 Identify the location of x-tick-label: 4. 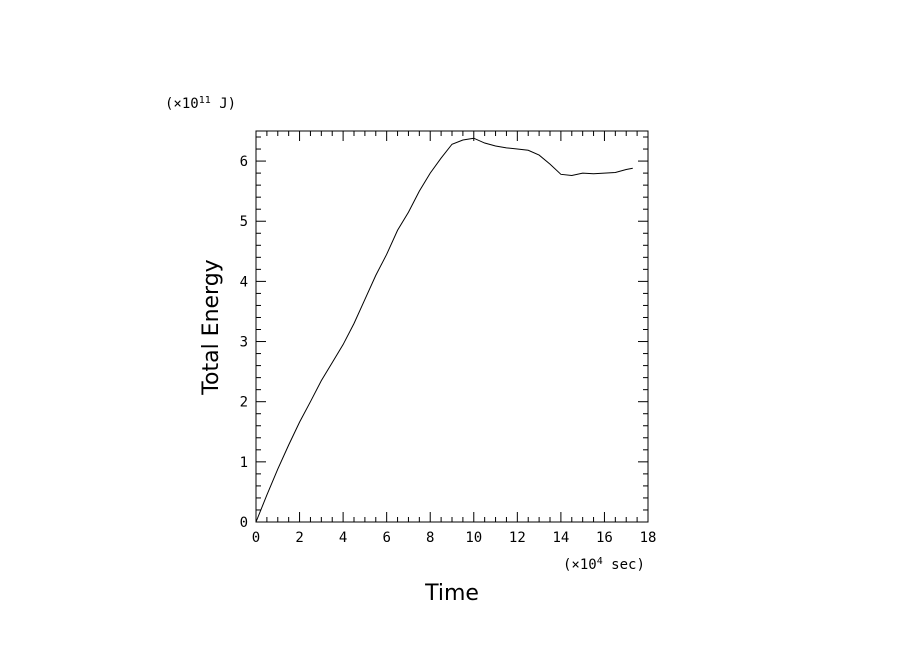
(343, 538).